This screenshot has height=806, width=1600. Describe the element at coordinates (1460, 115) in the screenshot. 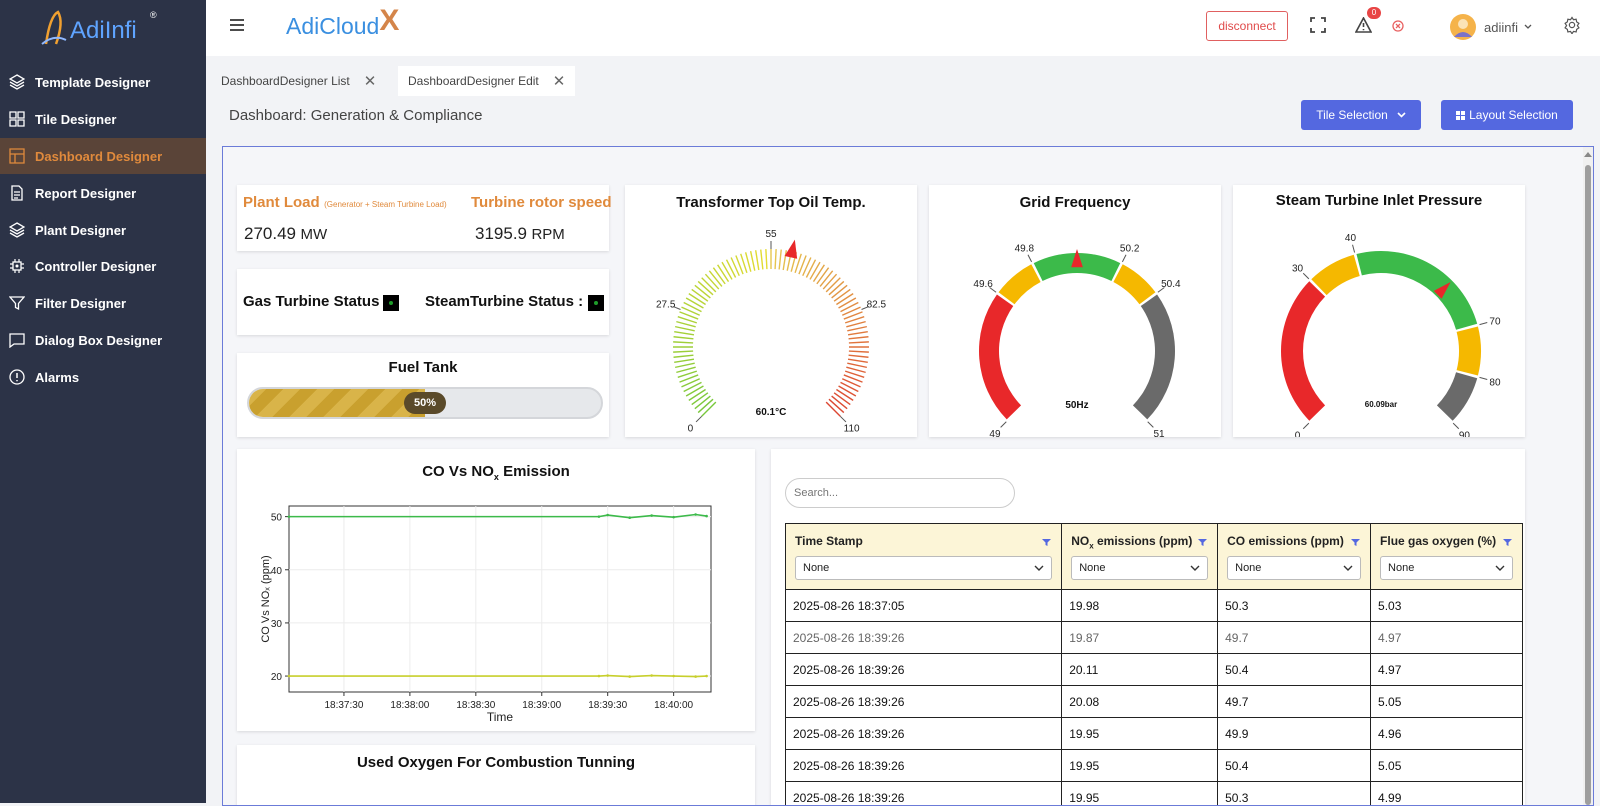

I see `grid-icon` at that location.